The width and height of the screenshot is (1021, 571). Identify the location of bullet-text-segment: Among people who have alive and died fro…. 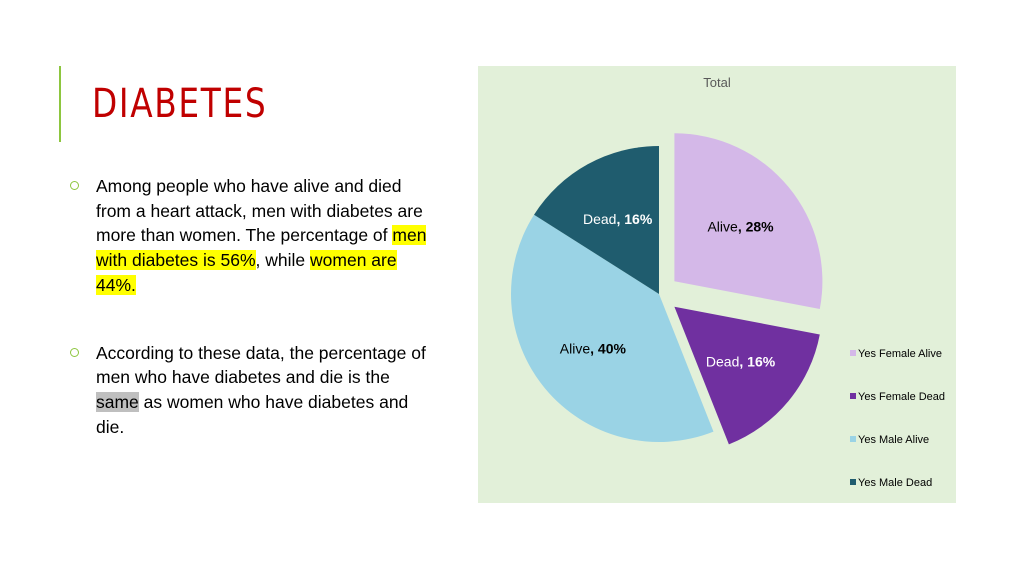
(259, 211).